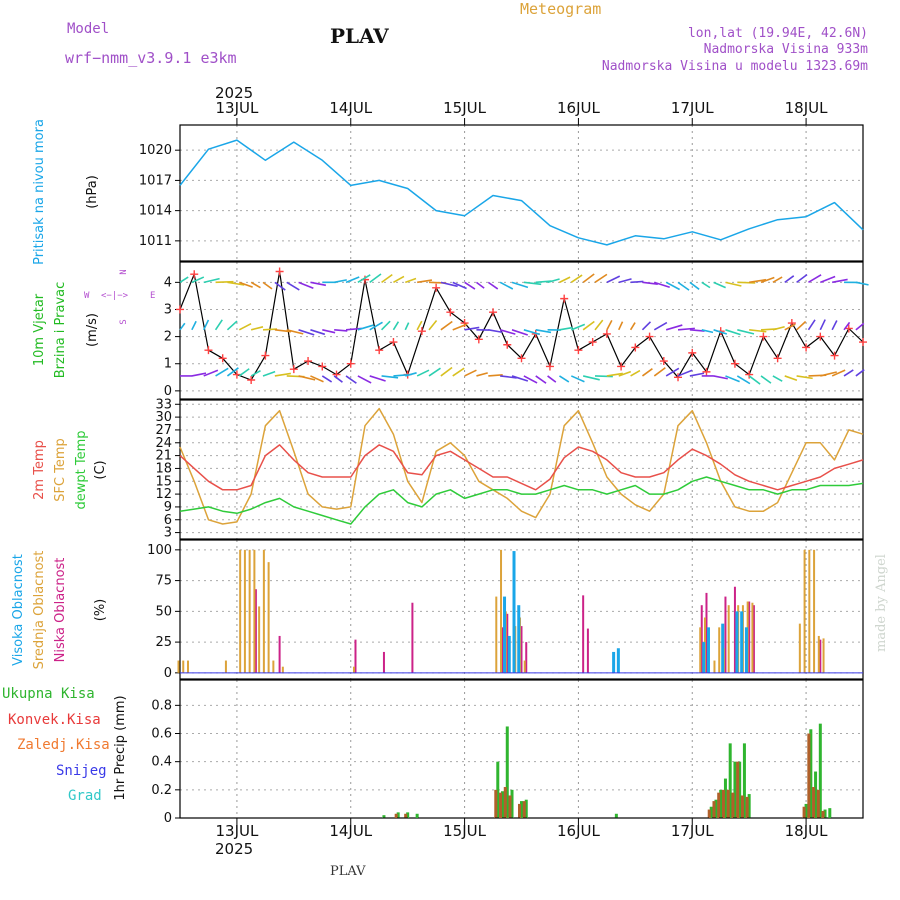 Image resolution: width=900 pixels, height=900 pixels. What do you see at coordinates (692, 108) in the screenshot?
I see `day-label-top: 17JUL` at bounding box center [692, 108].